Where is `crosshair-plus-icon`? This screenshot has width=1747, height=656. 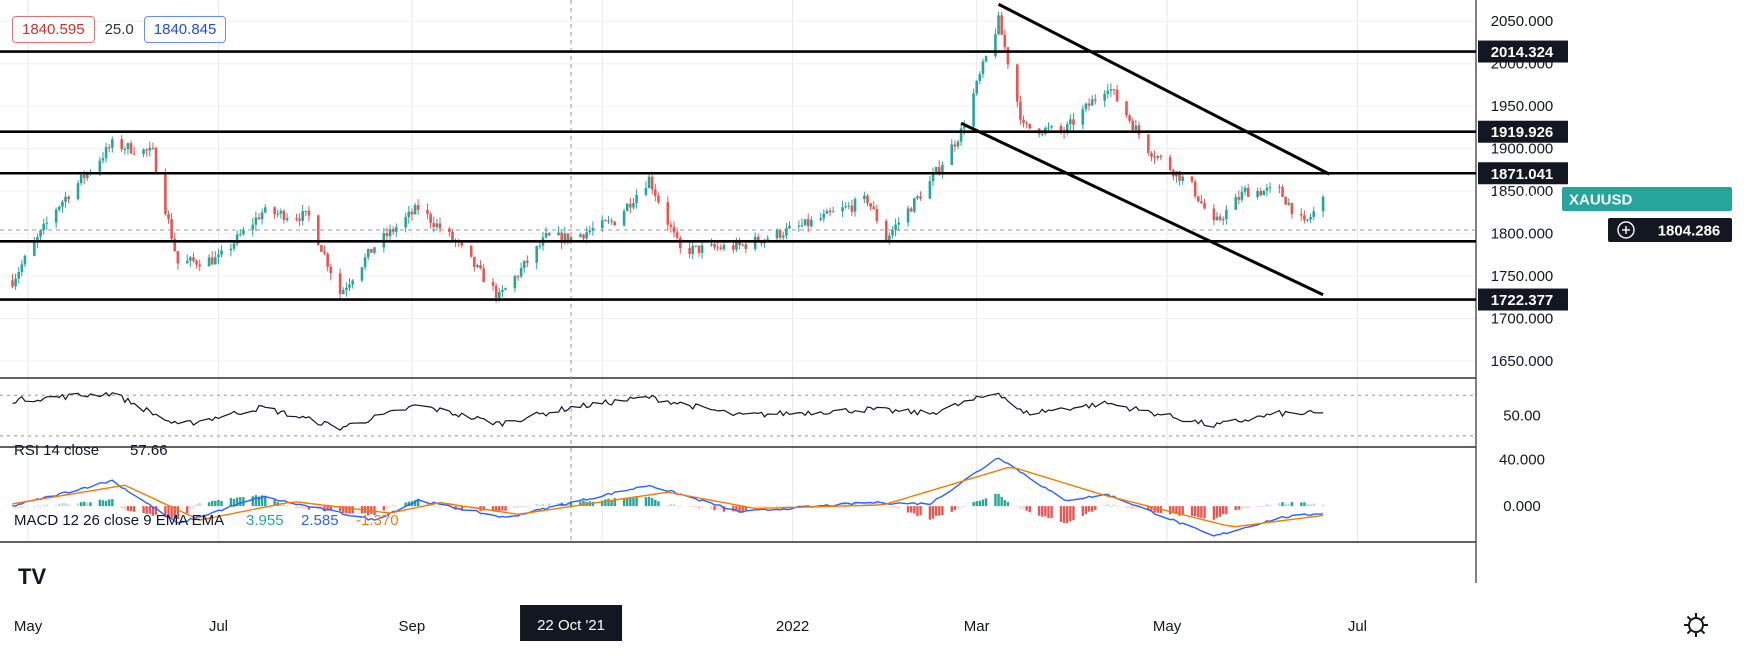 crosshair-plus-icon is located at coordinates (1626, 230).